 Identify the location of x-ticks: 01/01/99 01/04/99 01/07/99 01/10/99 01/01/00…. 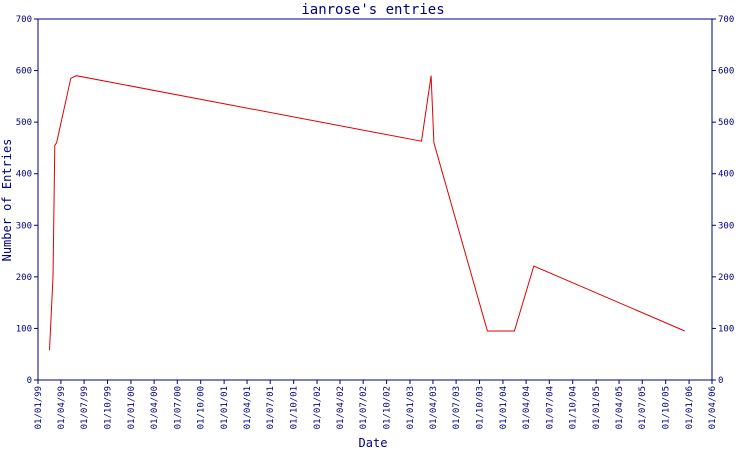
(376, 404).